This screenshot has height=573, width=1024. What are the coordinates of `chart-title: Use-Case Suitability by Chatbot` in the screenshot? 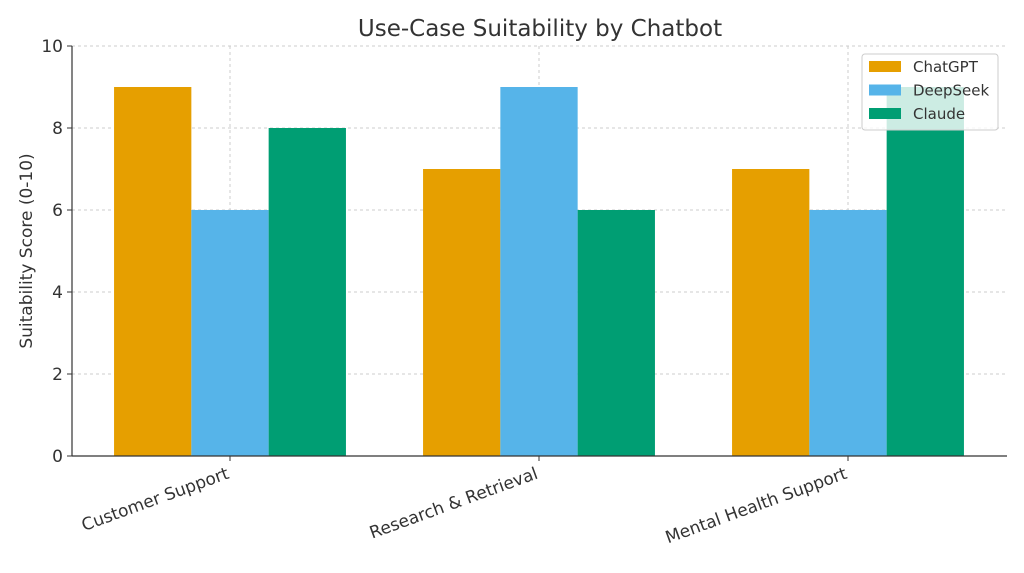 It's located at (540, 29).